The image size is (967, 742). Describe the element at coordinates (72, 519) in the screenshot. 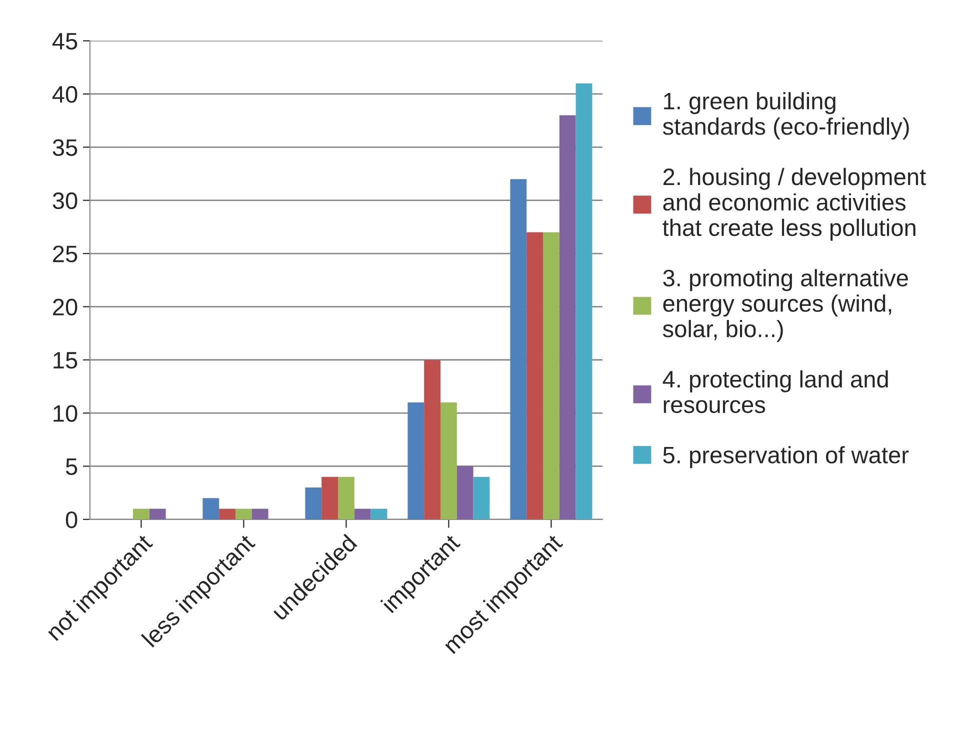

I see `y-tick-label: 0` at that location.